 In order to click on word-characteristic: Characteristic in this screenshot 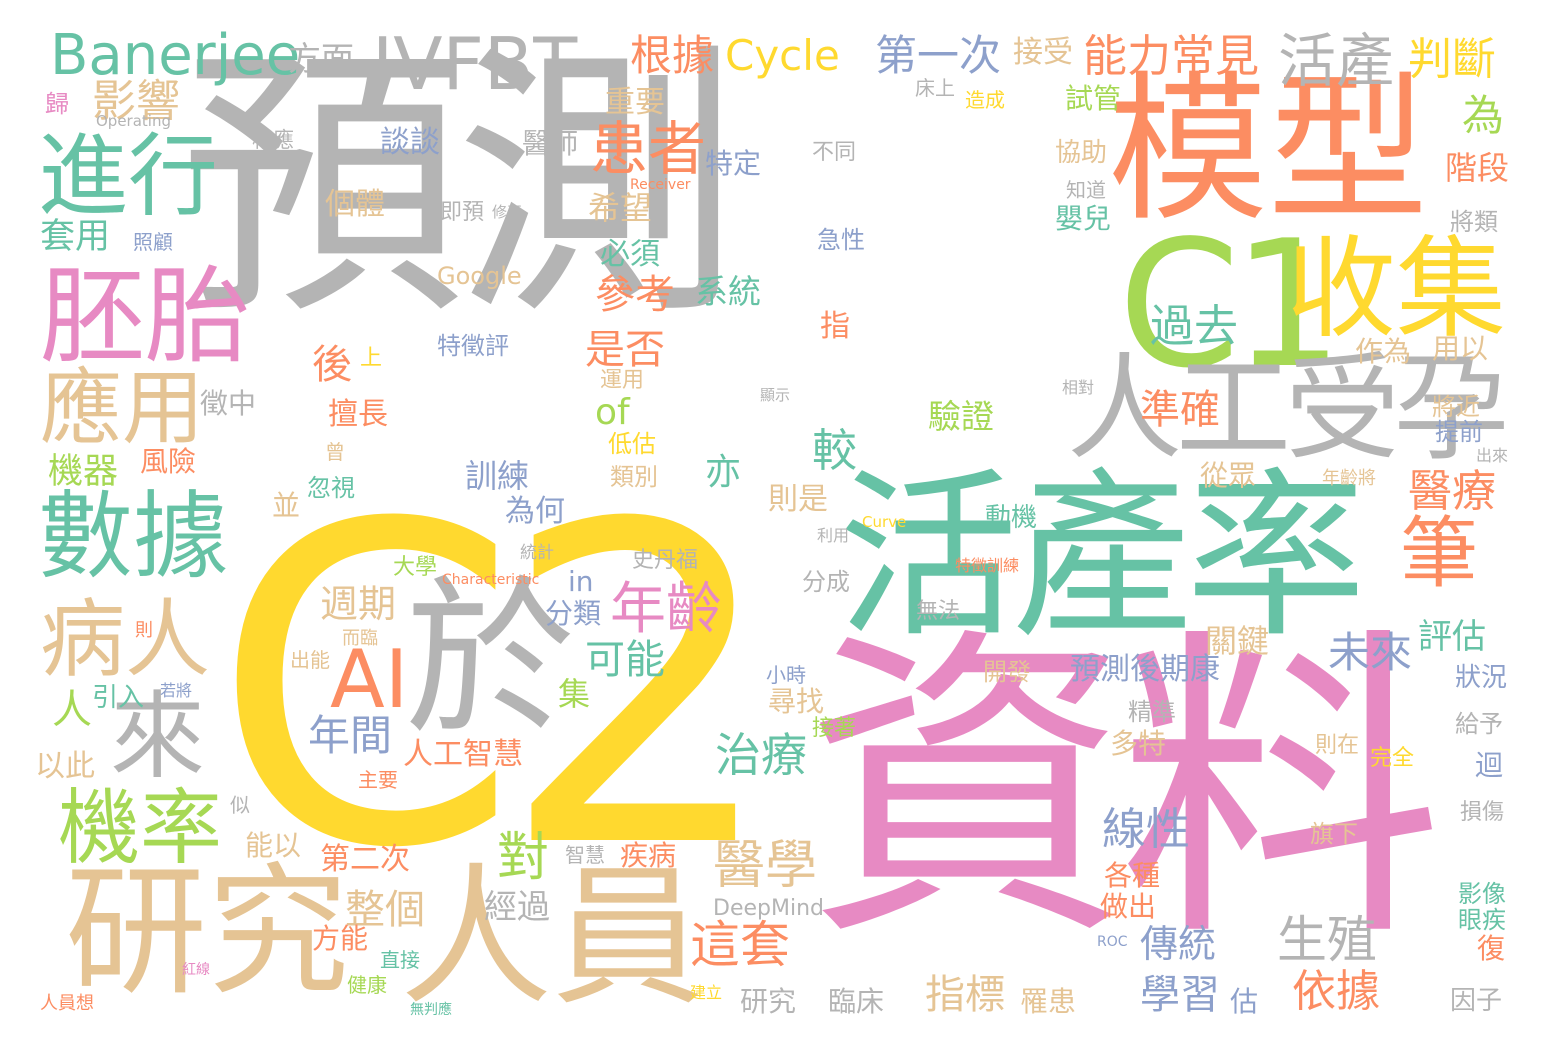, I will do `click(491, 580)`.